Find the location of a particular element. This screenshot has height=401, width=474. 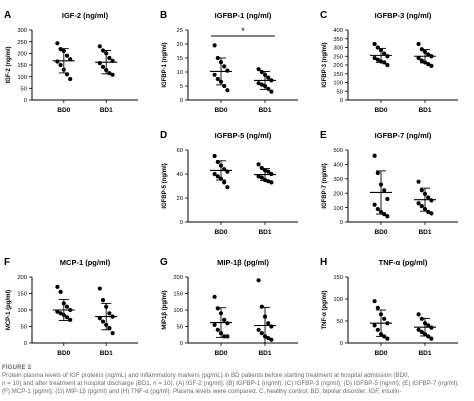

panel-letter: E is located at coordinates (323, 135).